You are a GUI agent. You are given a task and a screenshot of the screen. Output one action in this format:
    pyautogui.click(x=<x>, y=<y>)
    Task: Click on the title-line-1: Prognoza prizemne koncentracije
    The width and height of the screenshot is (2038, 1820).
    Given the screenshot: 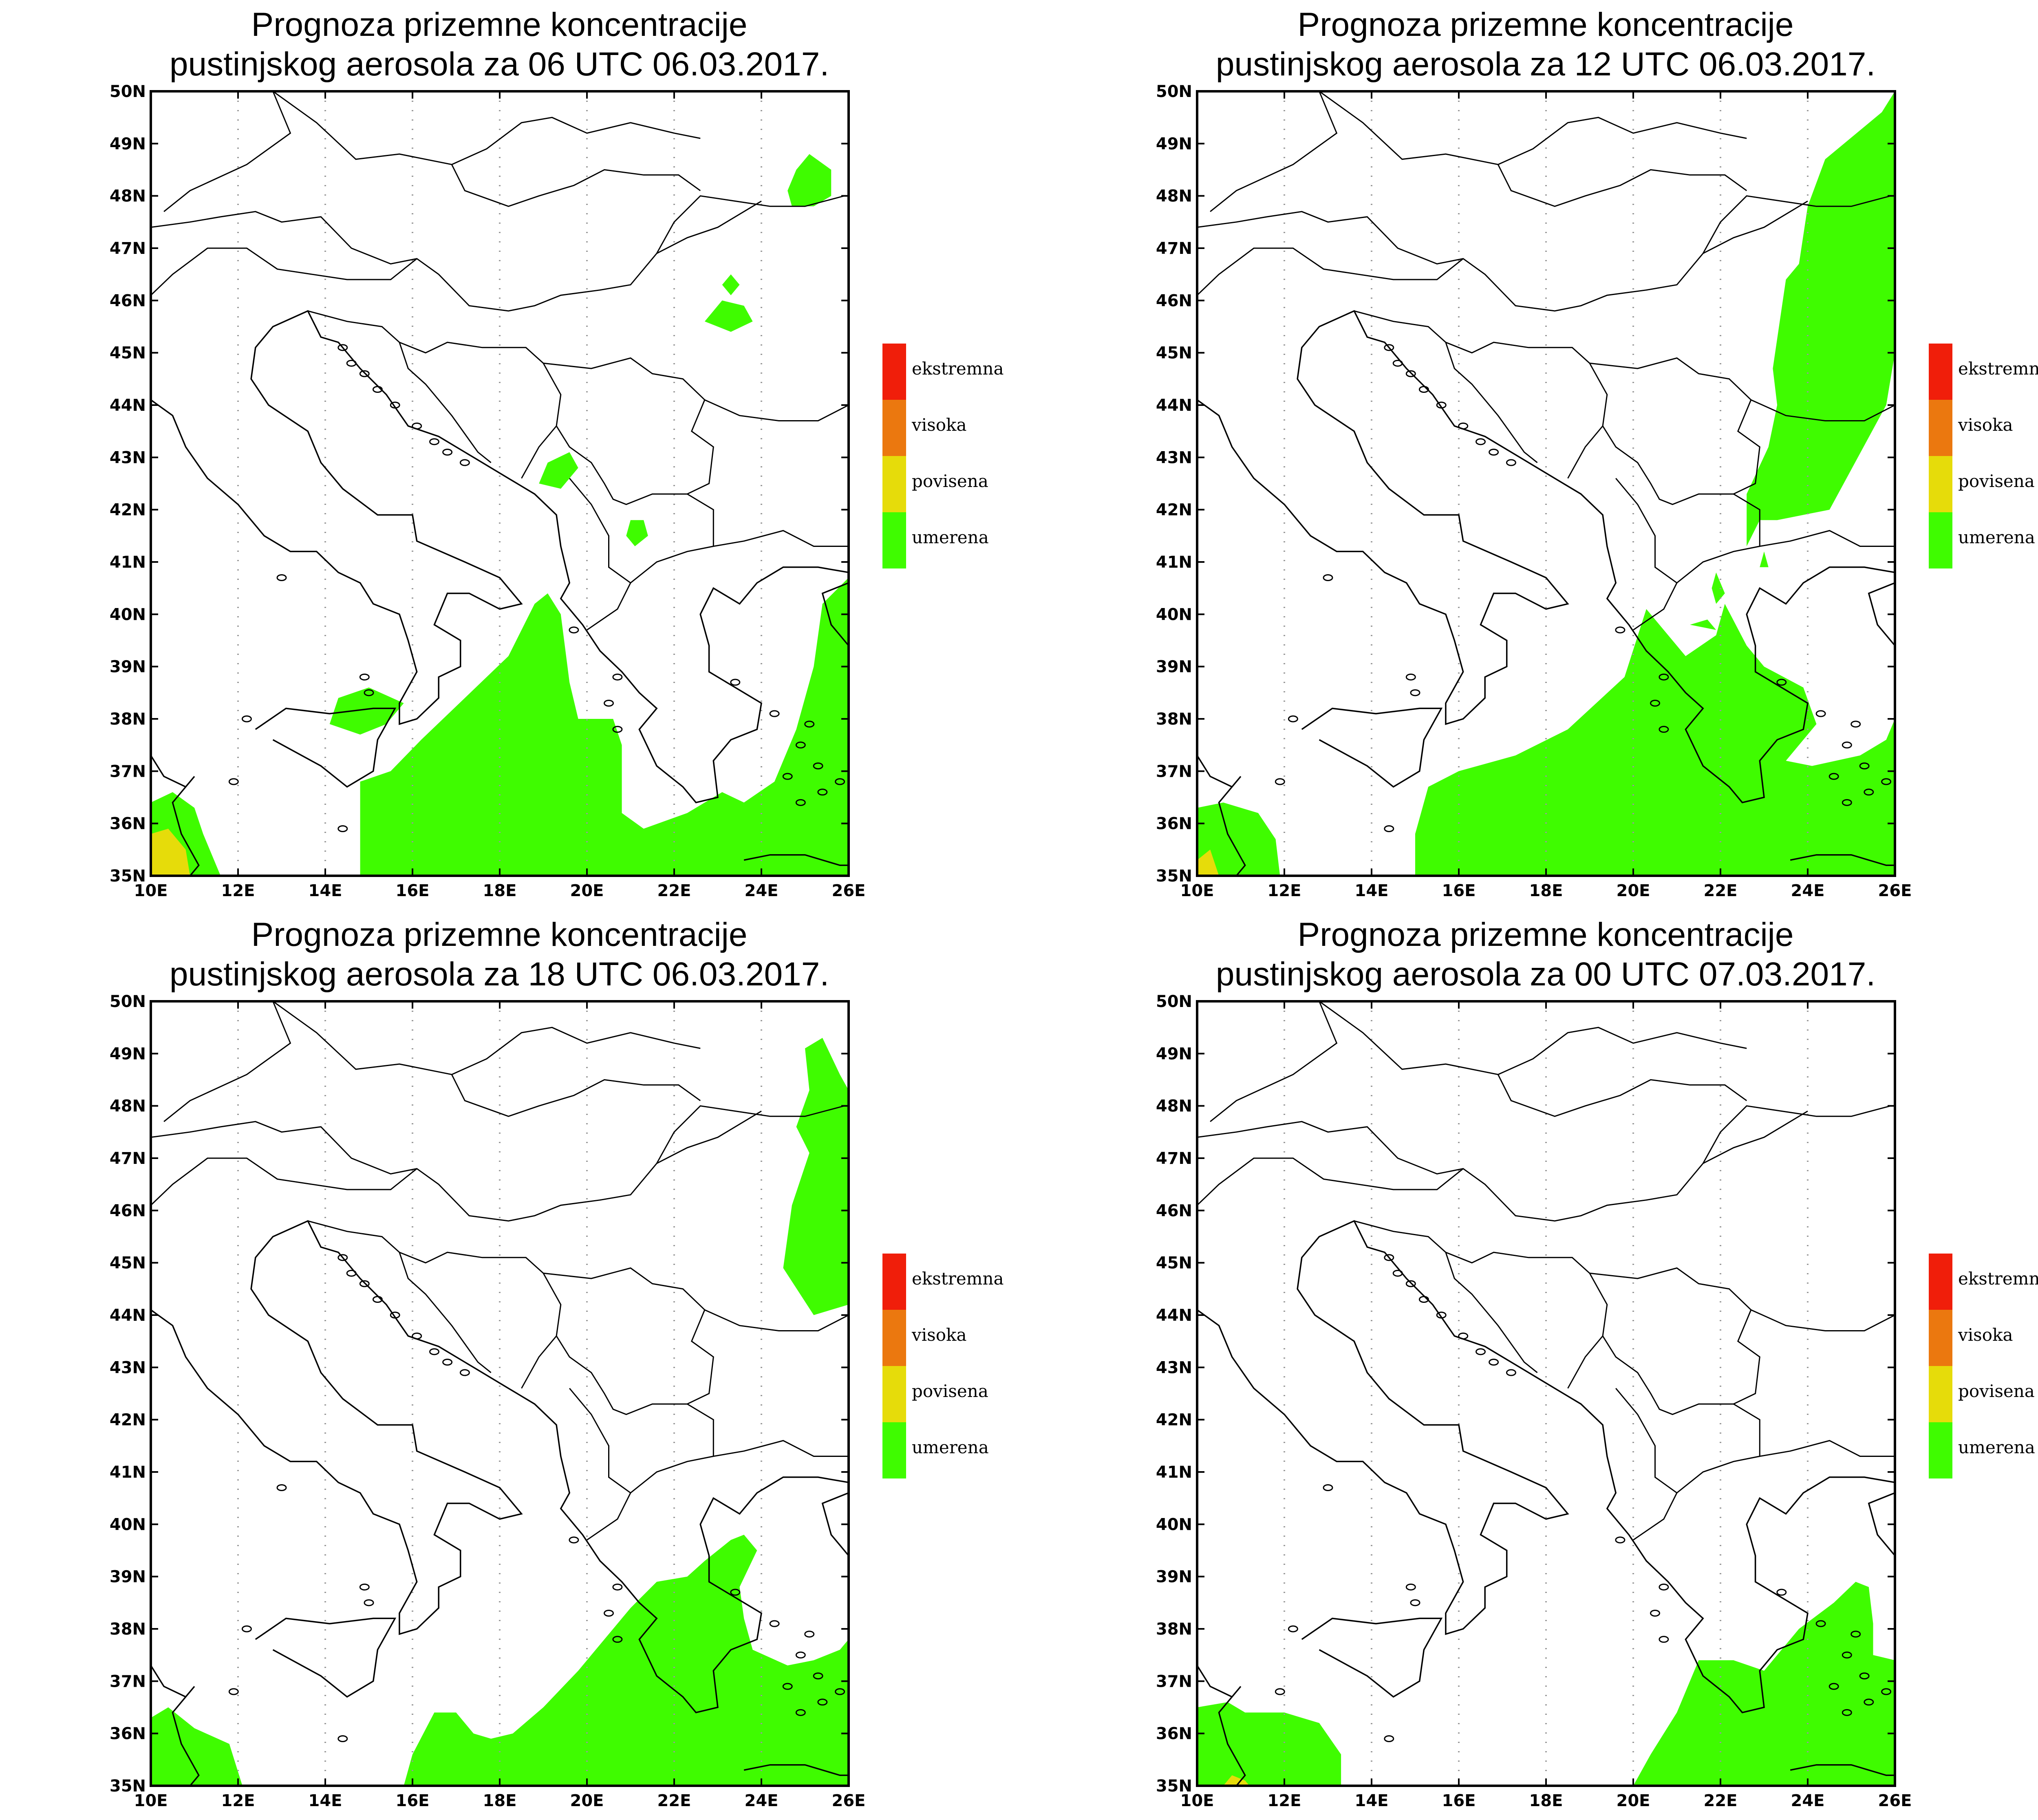 What is the action you would take?
    pyautogui.click(x=1546, y=25)
    